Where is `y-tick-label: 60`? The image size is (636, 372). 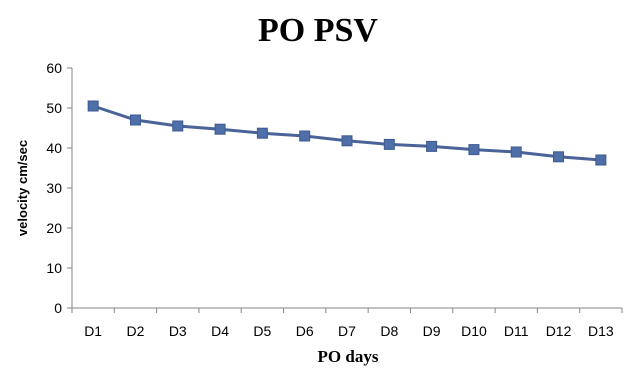 y-tick-label: 60 is located at coordinates (54, 68).